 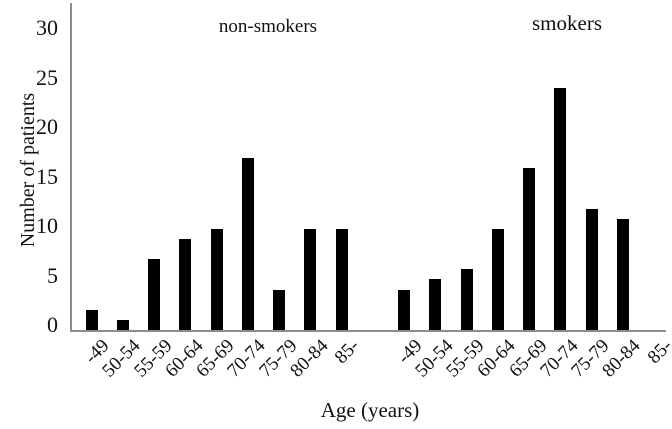 What do you see at coordinates (657, 352) in the screenshot?
I see `x-tick-label-smokers-85-: 85-` at bounding box center [657, 352].